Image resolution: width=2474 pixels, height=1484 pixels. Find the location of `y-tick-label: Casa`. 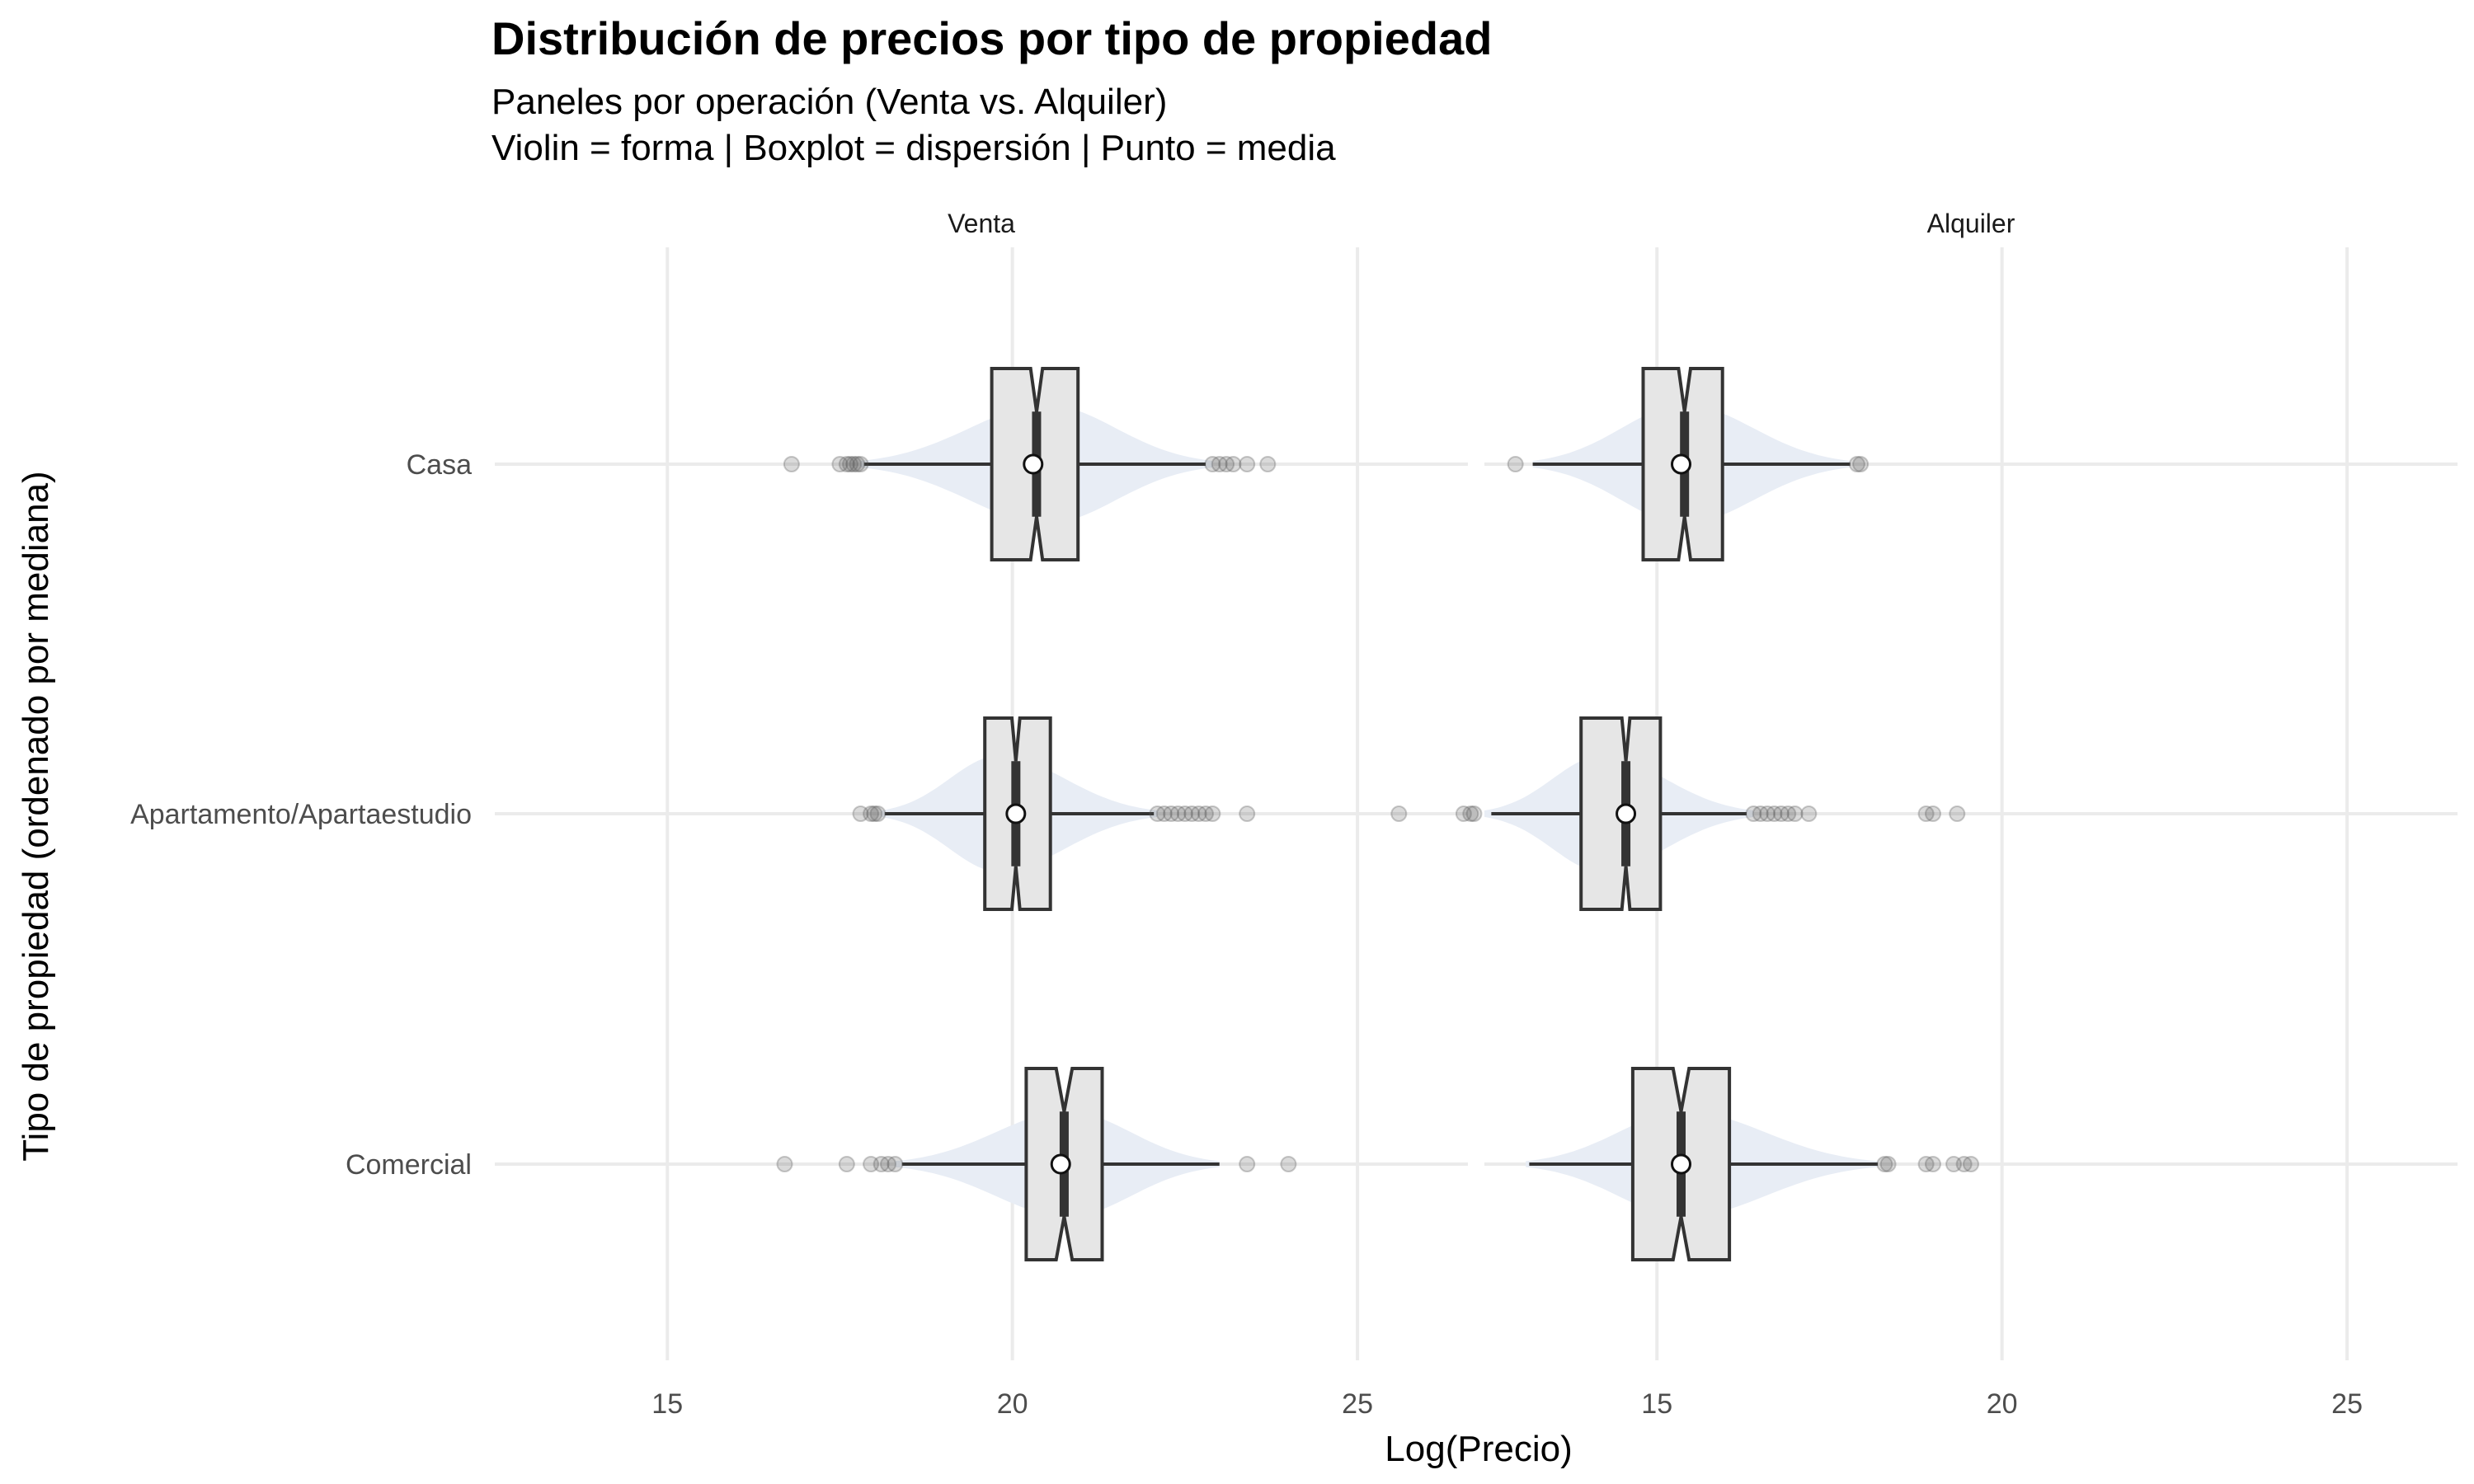

y-tick-label: Casa is located at coordinates (439, 465).